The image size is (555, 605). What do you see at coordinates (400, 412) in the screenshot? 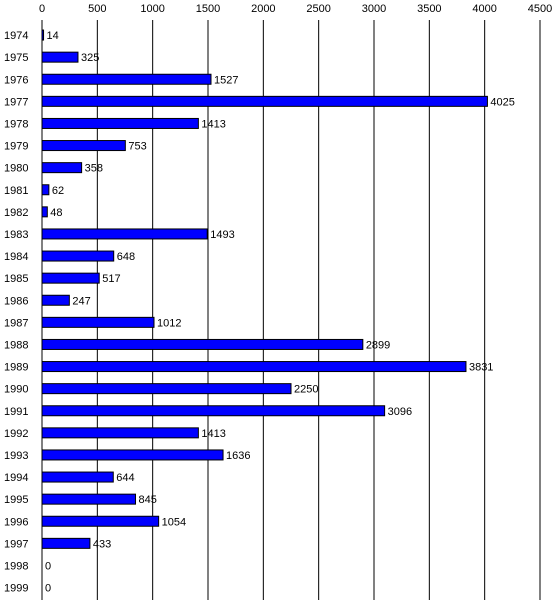
I see `data-label: 3096` at bounding box center [400, 412].